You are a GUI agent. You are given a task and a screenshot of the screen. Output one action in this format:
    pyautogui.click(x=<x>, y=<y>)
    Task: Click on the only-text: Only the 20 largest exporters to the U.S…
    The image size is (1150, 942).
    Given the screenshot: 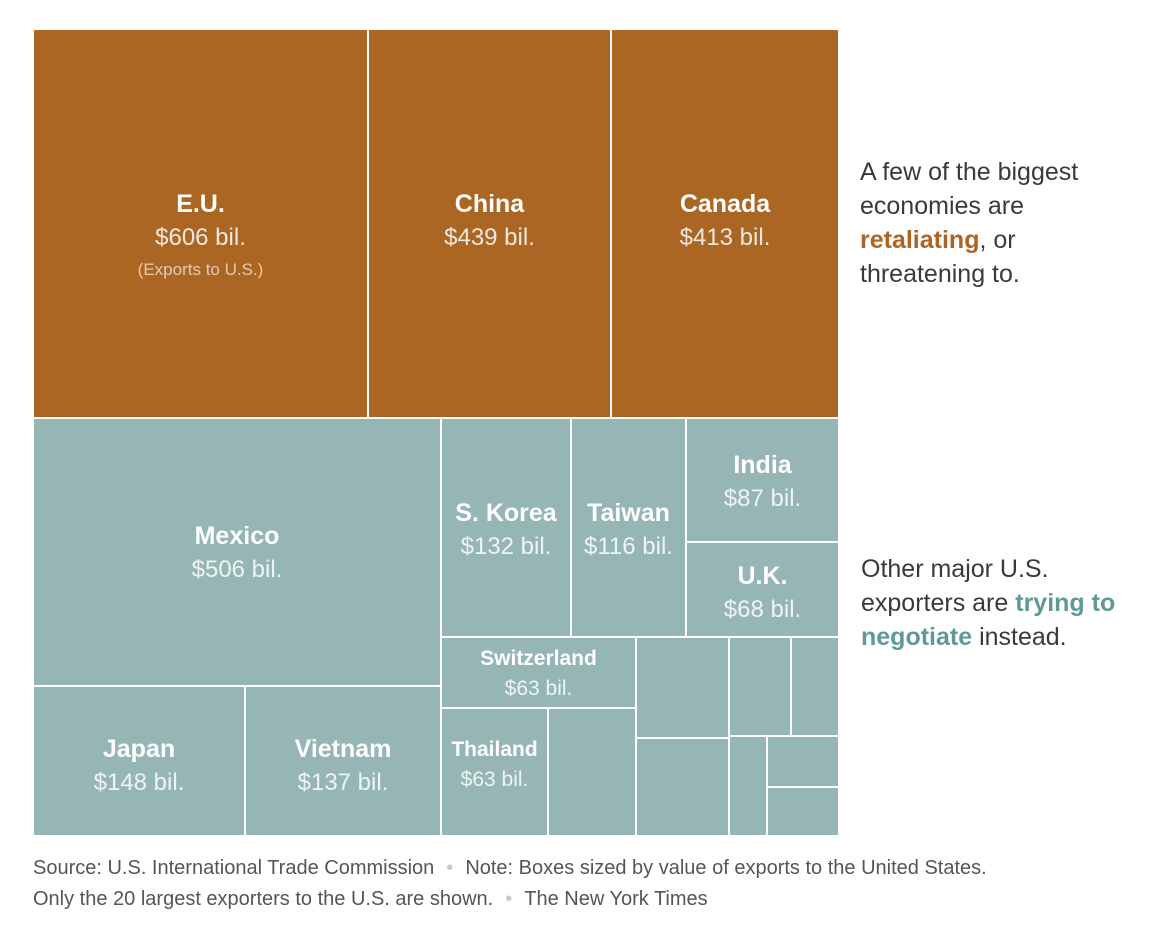 What is the action you would take?
    pyautogui.click(x=263, y=899)
    